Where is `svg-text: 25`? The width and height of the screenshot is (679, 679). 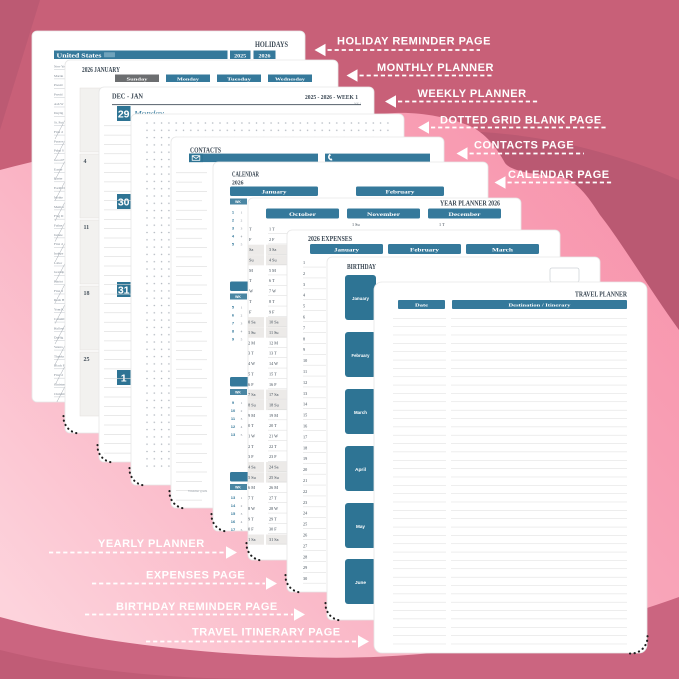
svg-text: 25 is located at coordinates (305, 524).